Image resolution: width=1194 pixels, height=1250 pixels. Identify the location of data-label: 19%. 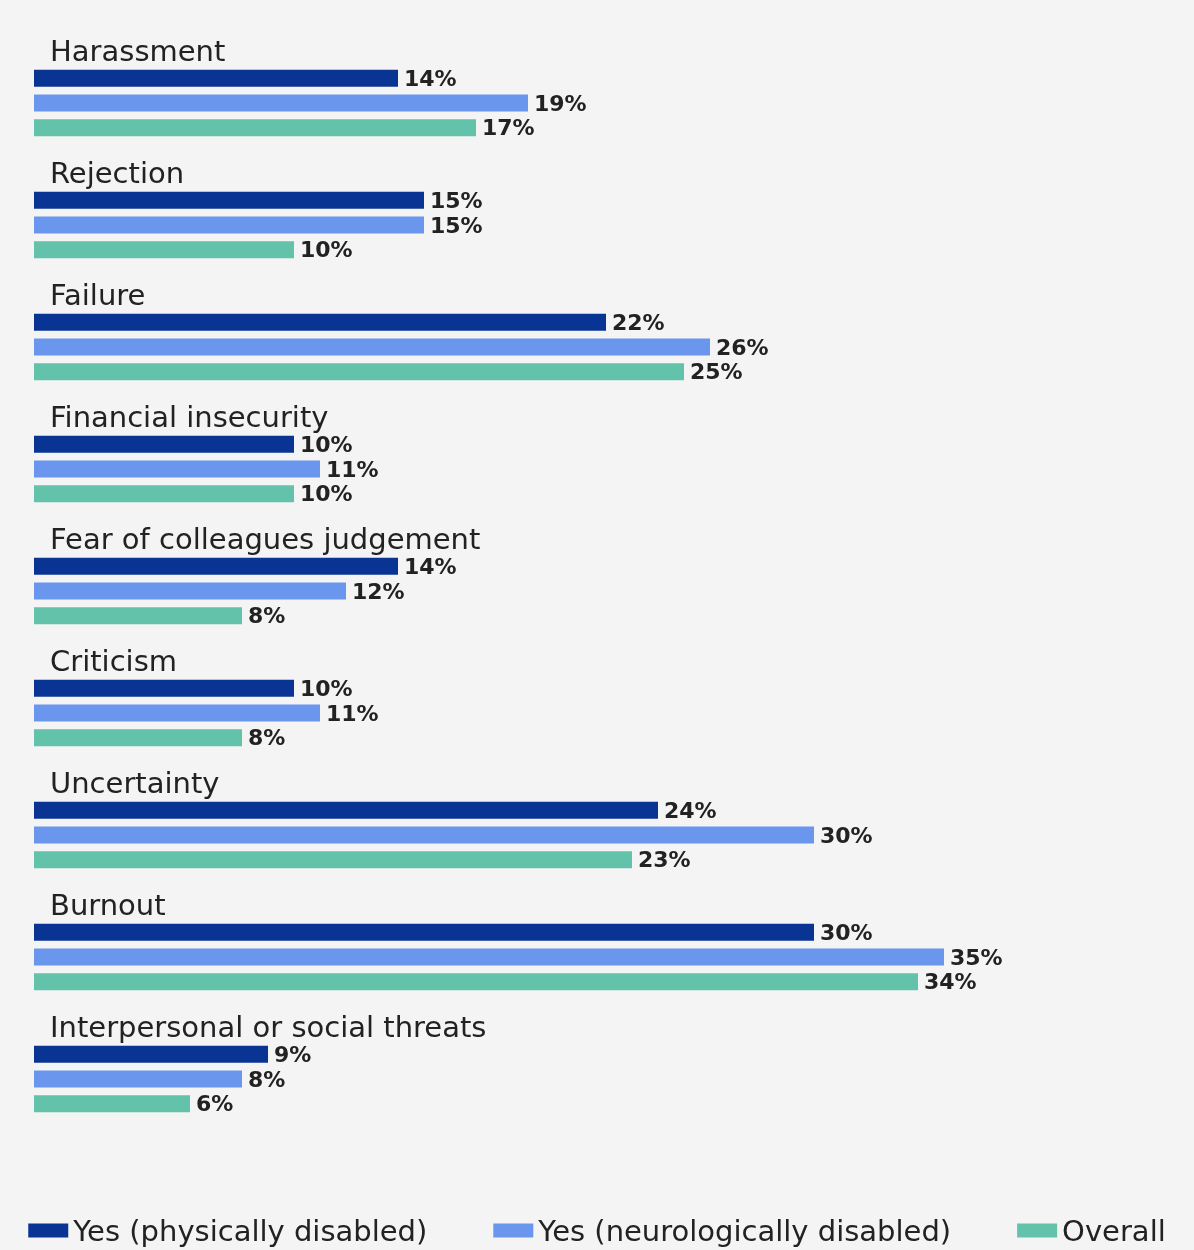
(560, 103).